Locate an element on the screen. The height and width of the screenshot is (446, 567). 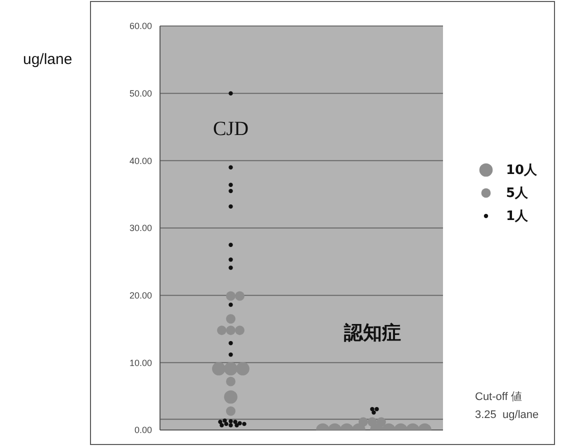
y-axis-title: ug/lane is located at coordinates (47, 59).